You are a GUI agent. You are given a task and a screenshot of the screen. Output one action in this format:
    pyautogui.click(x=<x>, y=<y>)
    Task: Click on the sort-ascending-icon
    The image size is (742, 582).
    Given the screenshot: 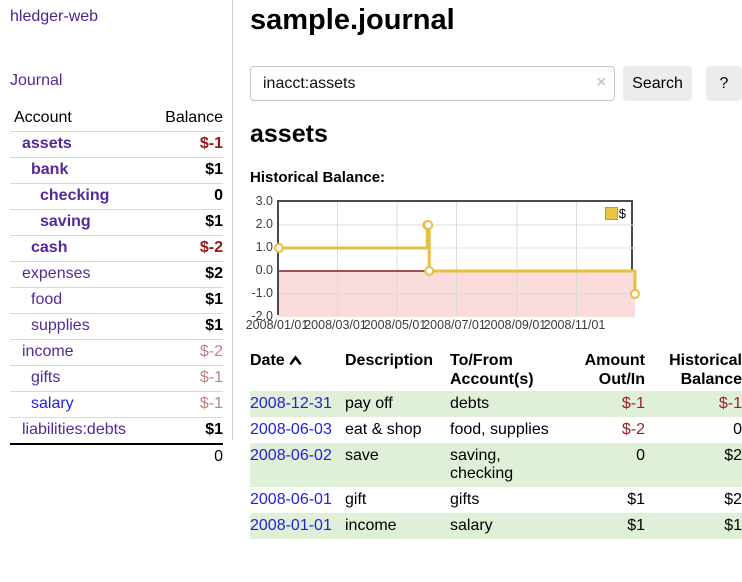 What is the action you would take?
    pyautogui.click(x=295, y=361)
    